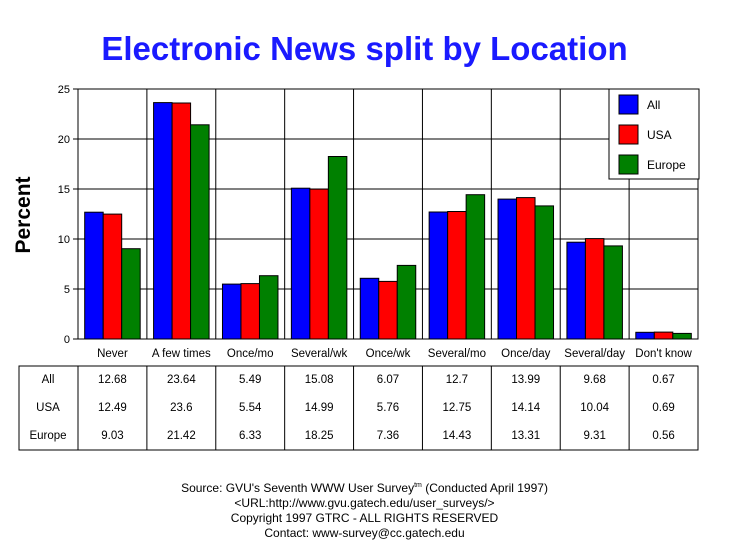 Image resolution: width=729 pixels, height=553 pixels. I want to click on y-tick-label: 10, so click(64, 240).